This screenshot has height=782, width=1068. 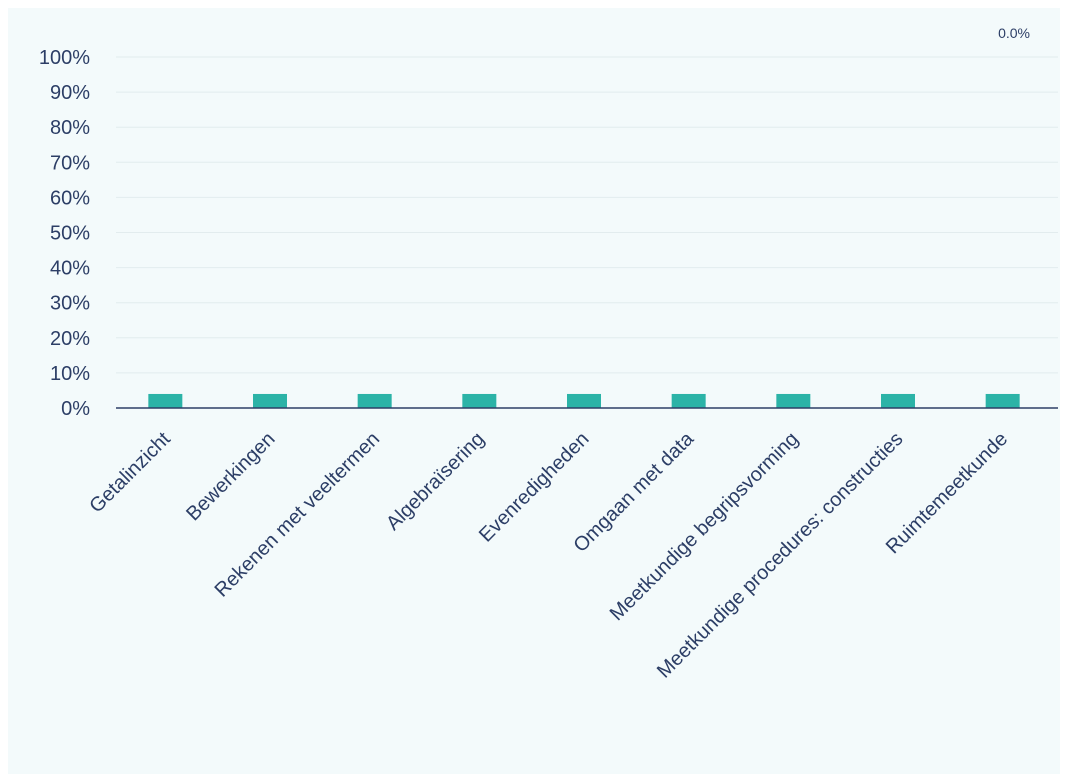 What do you see at coordinates (1014, 33) in the screenshot?
I see `corner-label: 0.0%` at bounding box center [1014, 33].